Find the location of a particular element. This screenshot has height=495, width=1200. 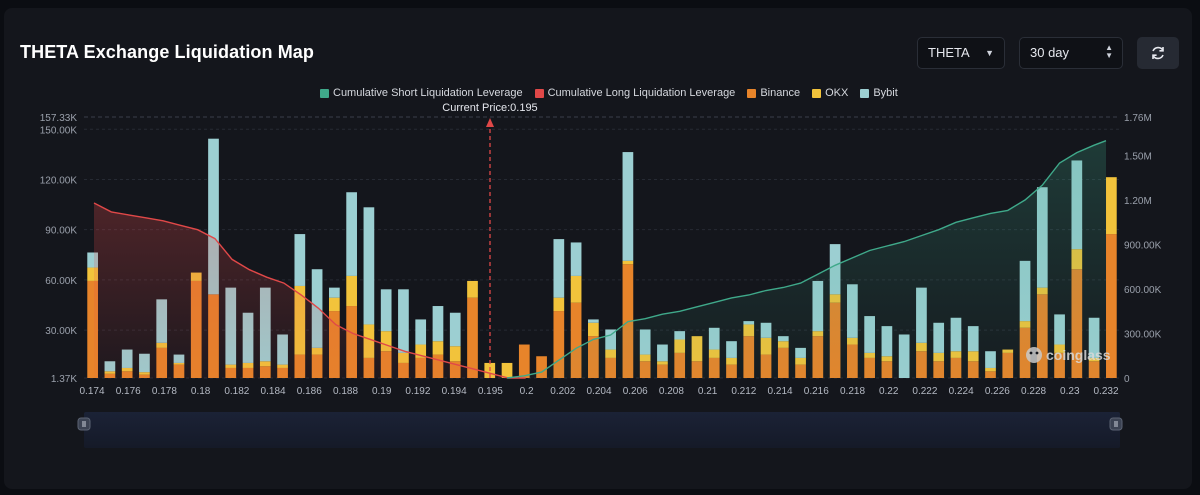

x-tick-label: 0.182 is located at coordinates (236, 391).